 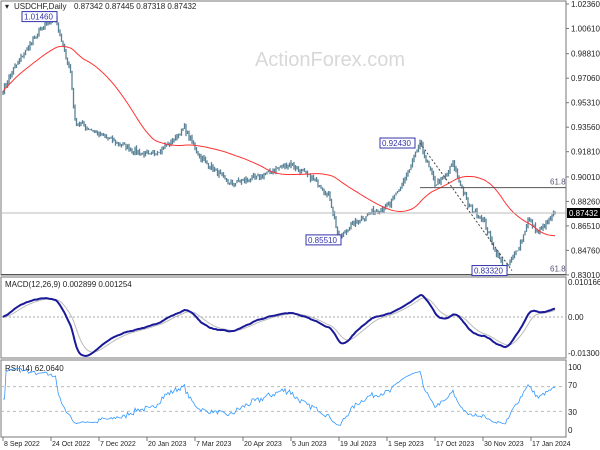 I want to click on price-tick-label: 0.86510, so click(x=585, y=226).